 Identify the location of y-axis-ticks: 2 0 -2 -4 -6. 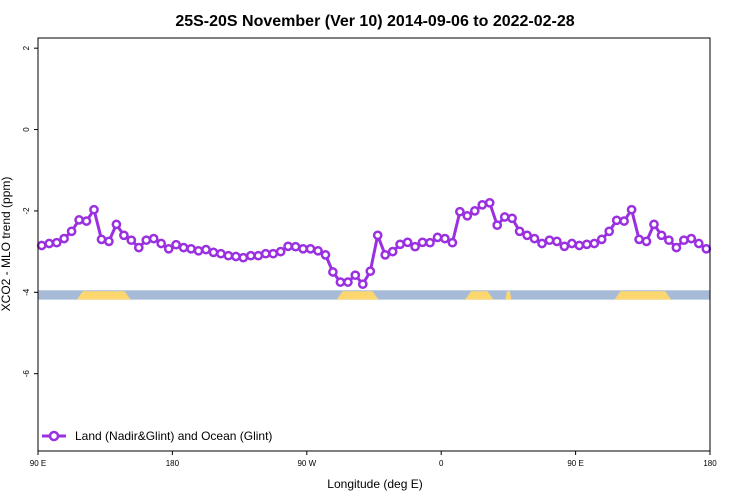
(30, 211).